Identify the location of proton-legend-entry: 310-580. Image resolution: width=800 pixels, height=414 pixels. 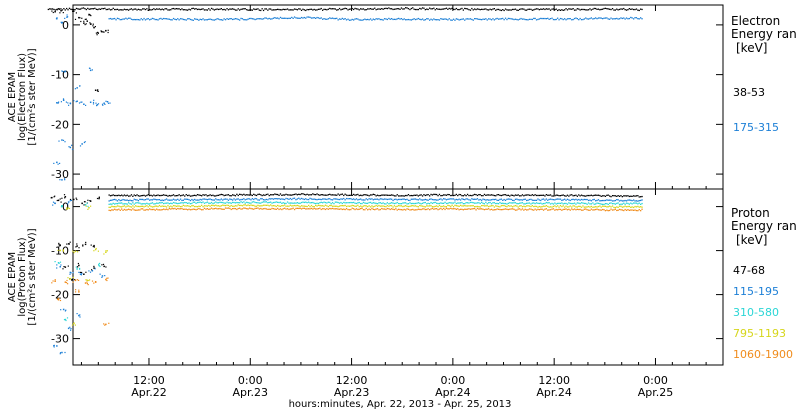
(756, 312).